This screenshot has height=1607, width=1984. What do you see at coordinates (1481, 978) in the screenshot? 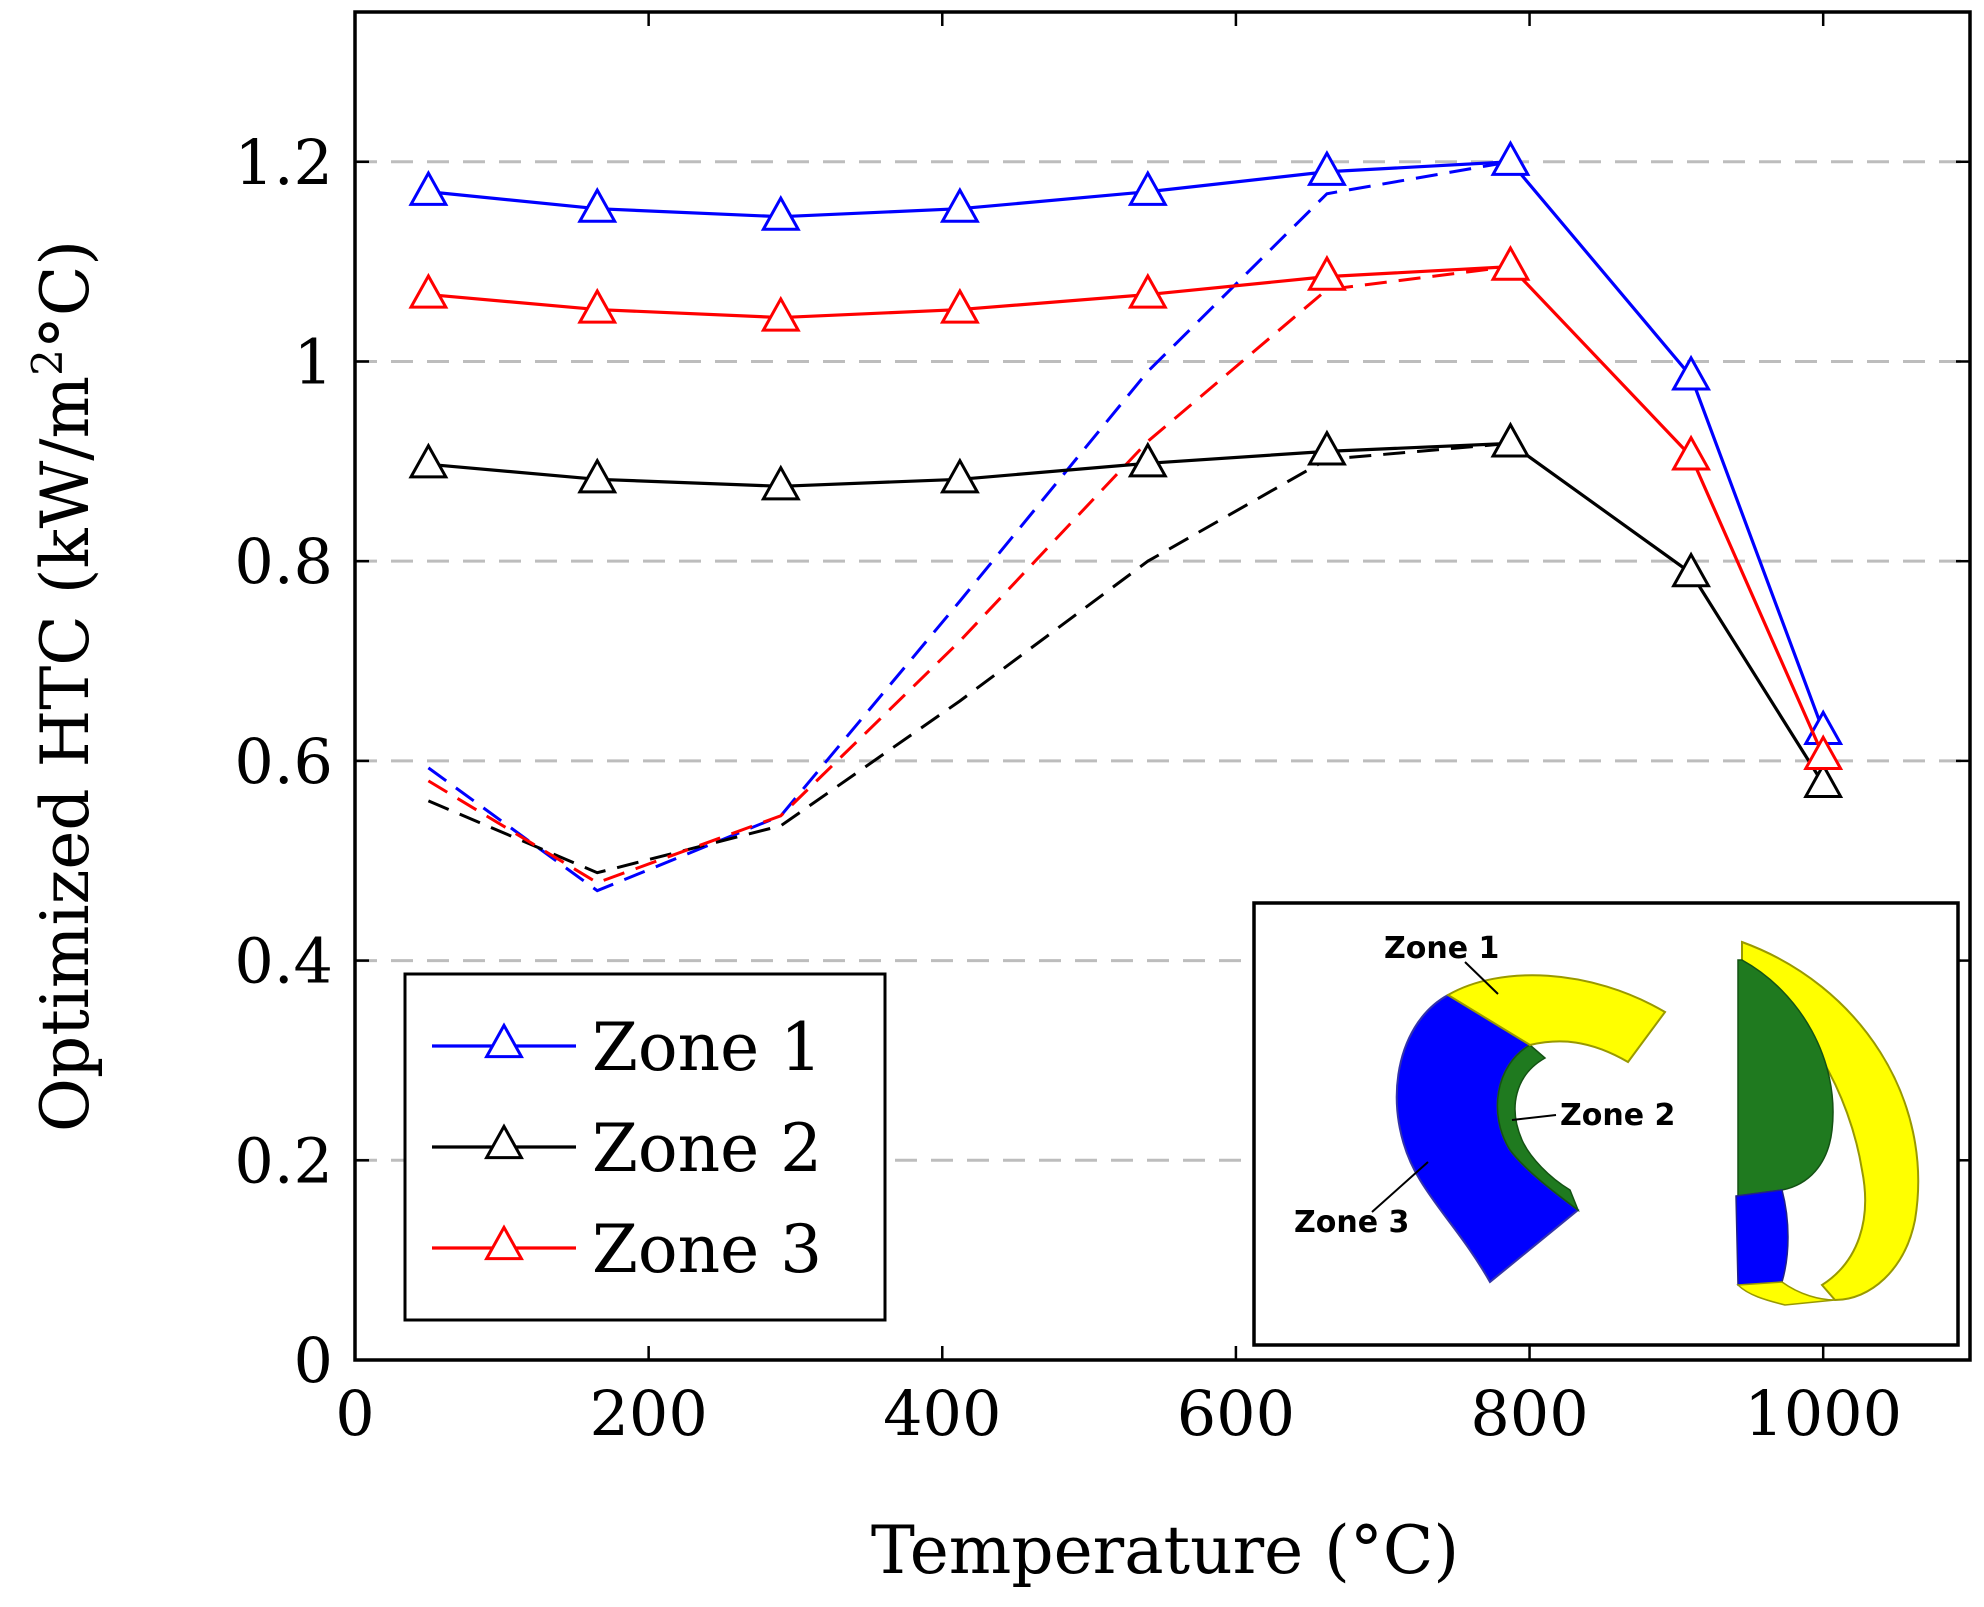
I see `inset-pointer-zone1` at bounding box center [1481, 978].